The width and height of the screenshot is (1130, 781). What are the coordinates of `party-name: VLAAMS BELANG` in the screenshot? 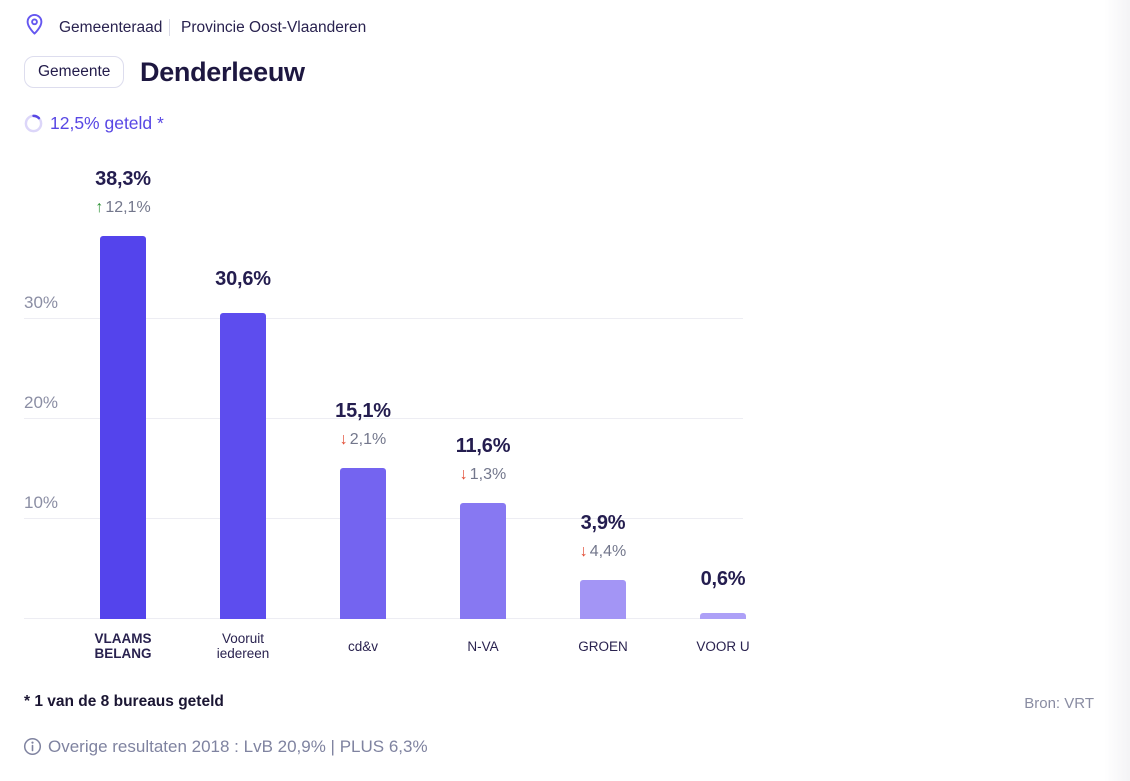 It's located at (123, 646).